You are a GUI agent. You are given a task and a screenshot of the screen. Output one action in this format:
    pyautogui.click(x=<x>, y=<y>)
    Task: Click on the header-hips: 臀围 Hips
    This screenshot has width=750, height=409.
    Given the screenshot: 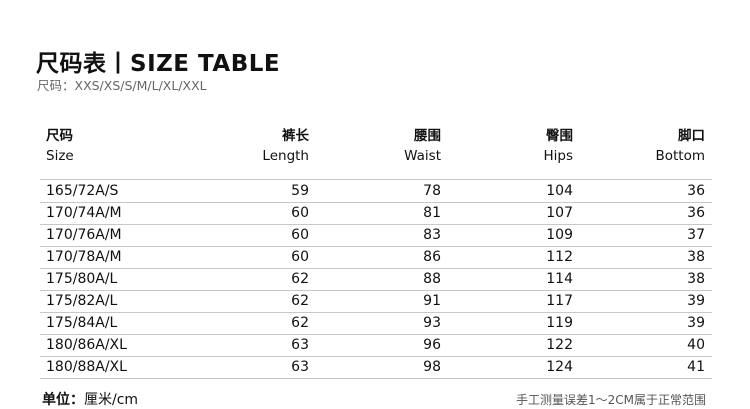 What is the action you would take?
    pyautogui.click(x=558, y=146)
    